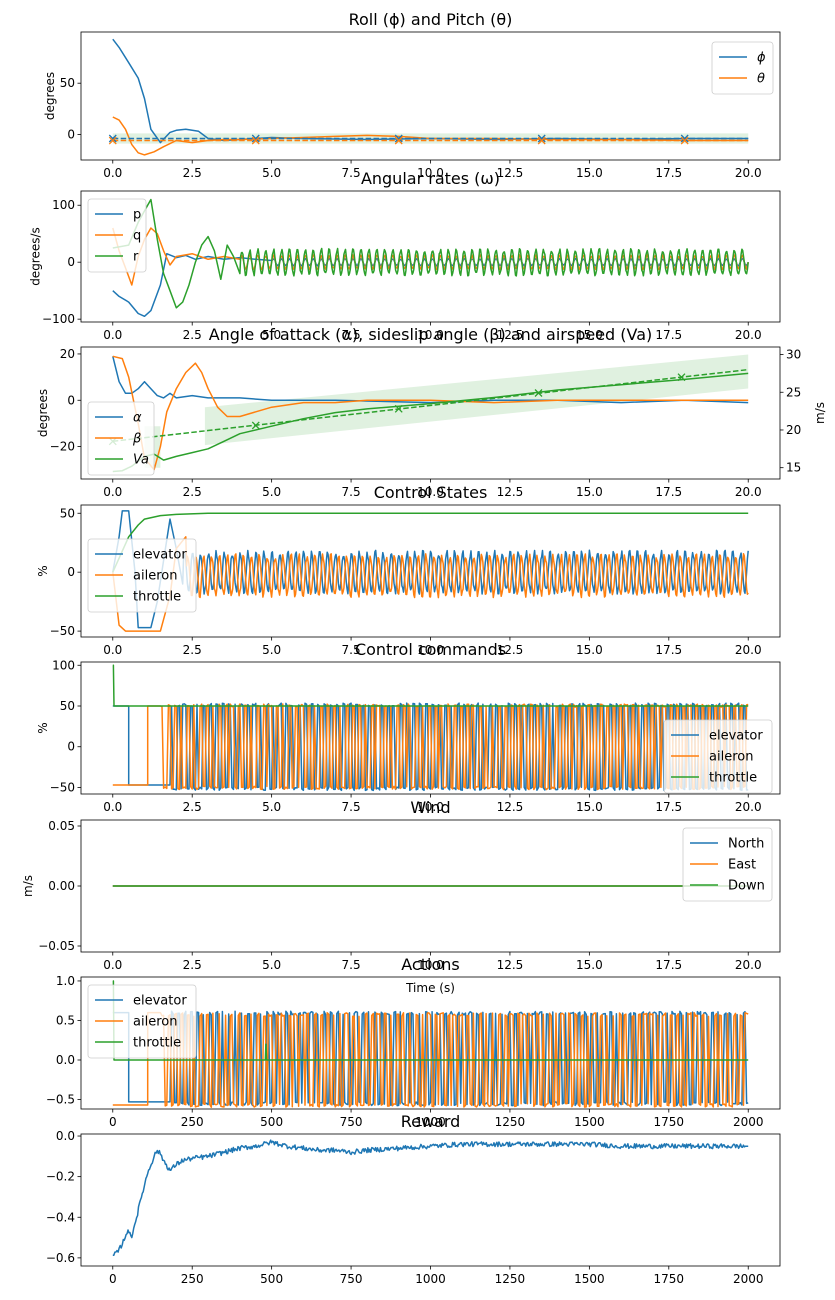 Image resolution: width=835 pixels, height=1300 pixels. What do you see at coordinates (155, 1022) in the screenshot?
I see `legend-label: aileron` at bounding box center [155, 1022].